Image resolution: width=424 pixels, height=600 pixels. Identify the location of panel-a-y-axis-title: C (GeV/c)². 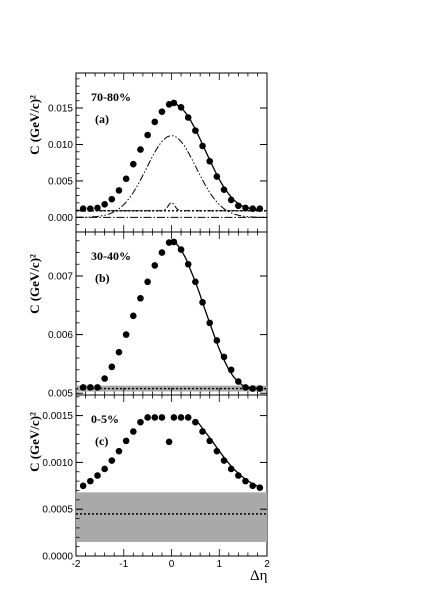
(34, 125).